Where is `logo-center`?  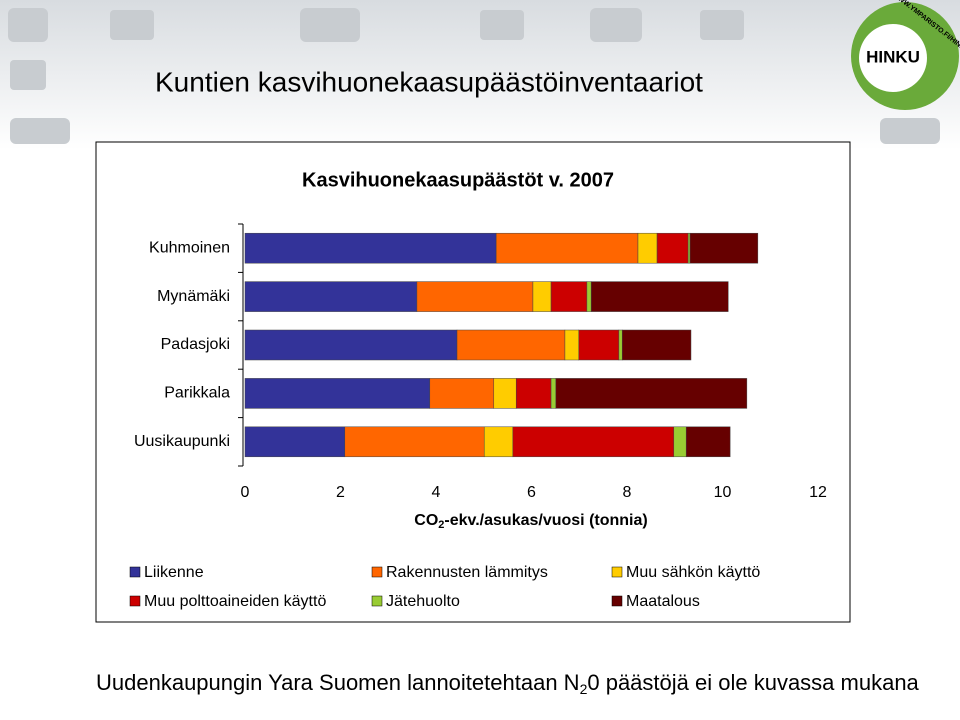 logo-center is located at coordinates (893, 58).